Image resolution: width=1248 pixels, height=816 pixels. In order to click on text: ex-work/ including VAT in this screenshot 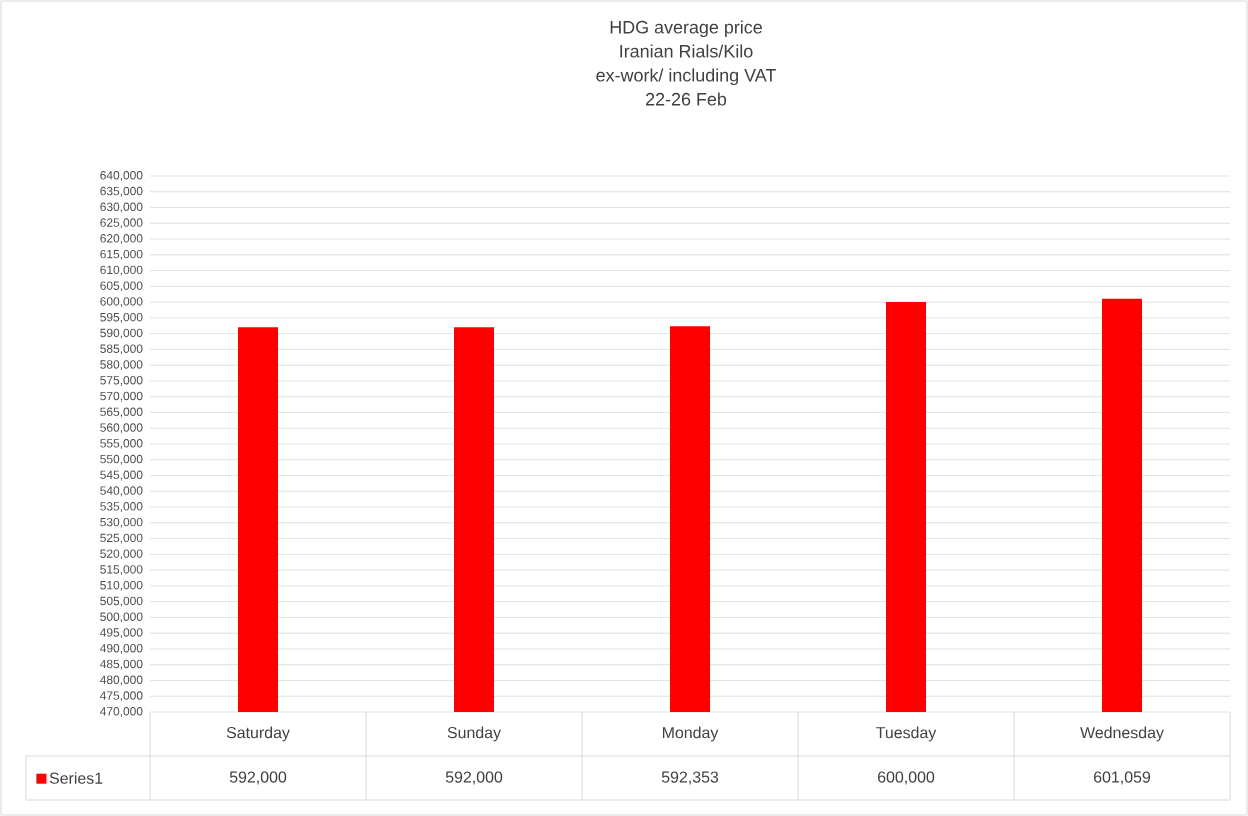, I will do `click(686, 77)`.